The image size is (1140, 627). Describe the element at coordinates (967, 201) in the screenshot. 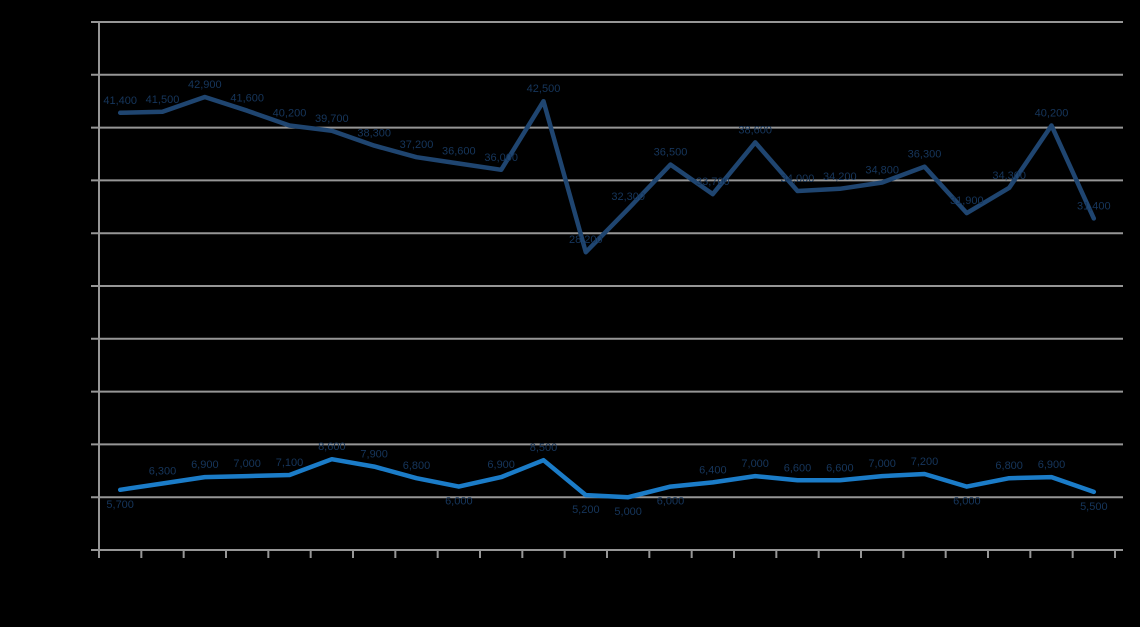

I see `data-label: 31,900` at that location.